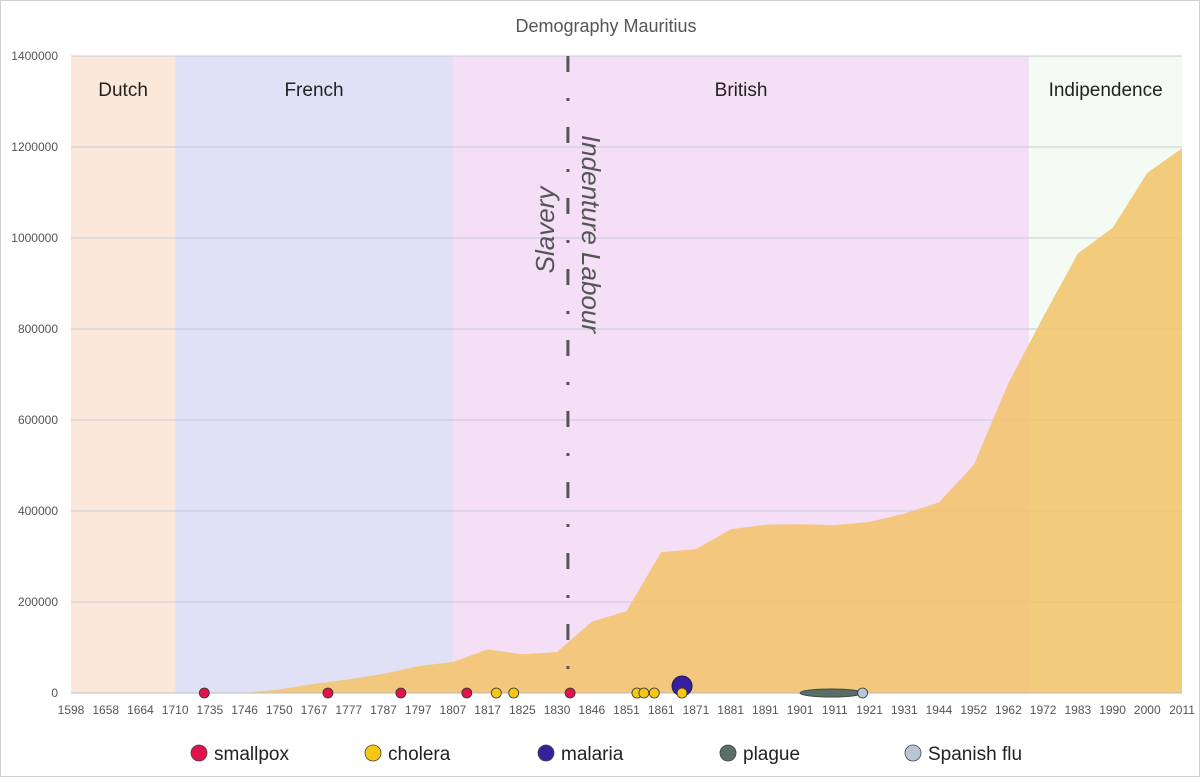  Describe the element at coordinates (38, 420) in the screenshot. I see `y-tick-label: 600000` at that location.